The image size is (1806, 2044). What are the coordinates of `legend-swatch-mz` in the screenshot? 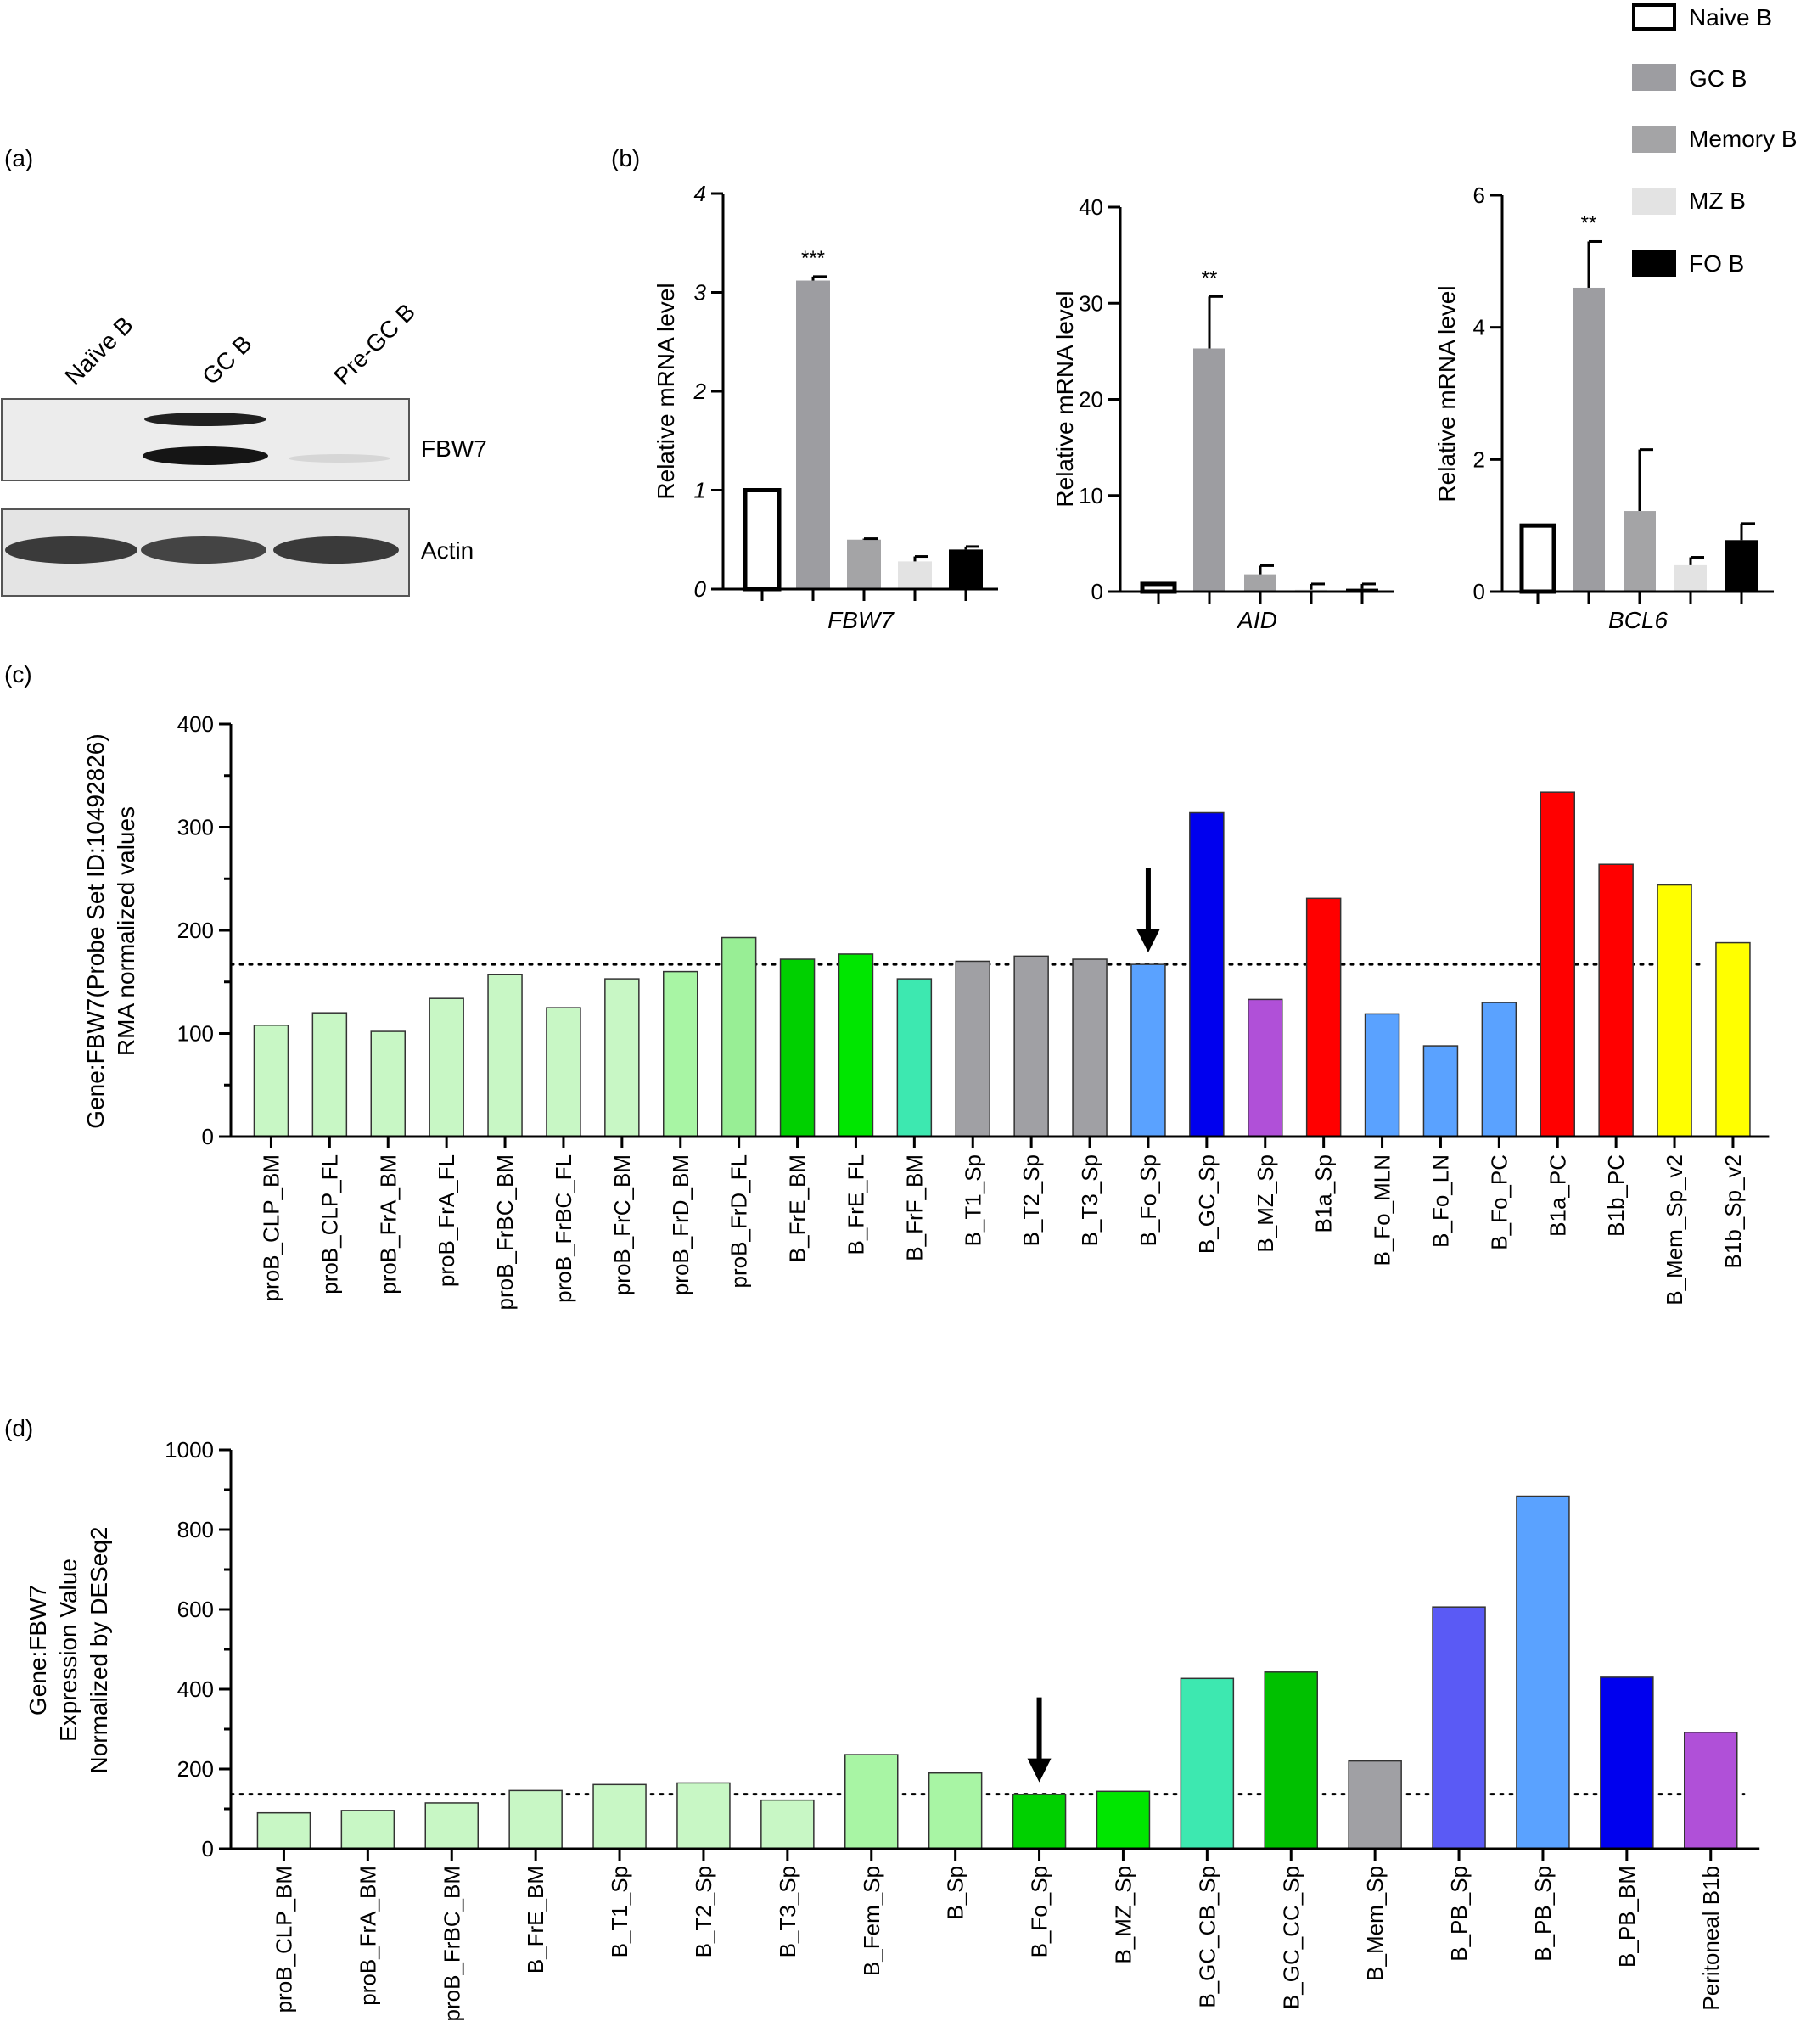 It's located at (1654, 201).